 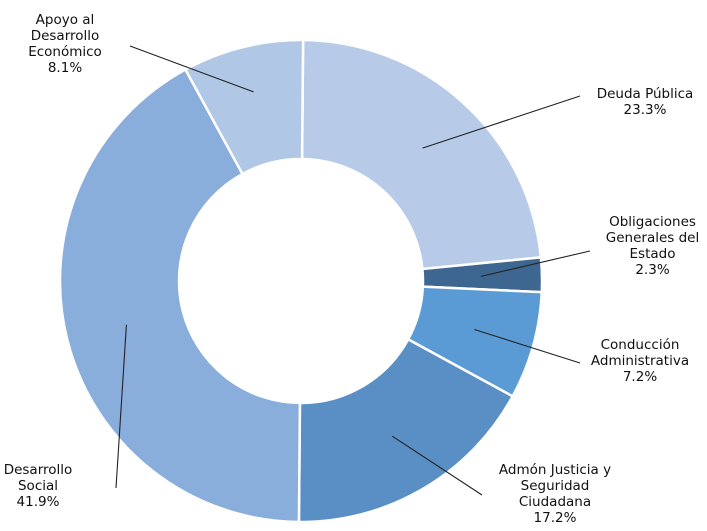 I want to click on label-justicia: Admón Justicia y Seguridad Ciudadana 17.2%, so click(x=555, y=494).